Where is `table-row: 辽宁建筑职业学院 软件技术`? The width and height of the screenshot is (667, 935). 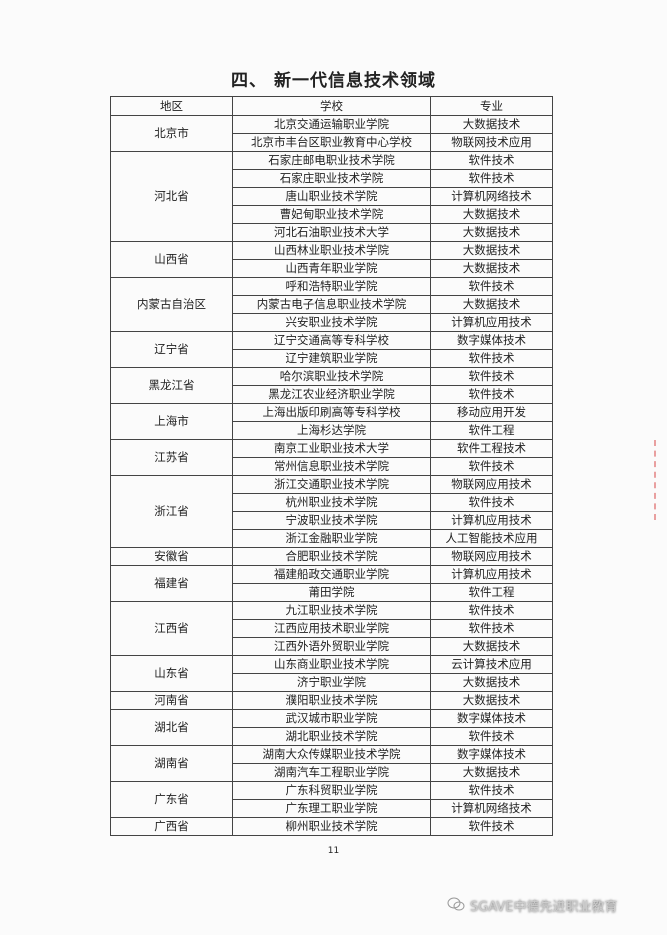 table-row: 辽宁建筑职业学院 软件技术 is located at coordinates (332, 358).